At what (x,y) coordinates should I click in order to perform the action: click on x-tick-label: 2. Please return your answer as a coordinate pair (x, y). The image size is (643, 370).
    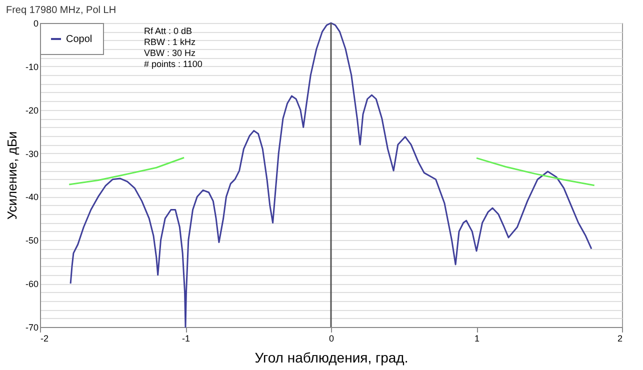
    Looking at the image, I should click on (619, 339).